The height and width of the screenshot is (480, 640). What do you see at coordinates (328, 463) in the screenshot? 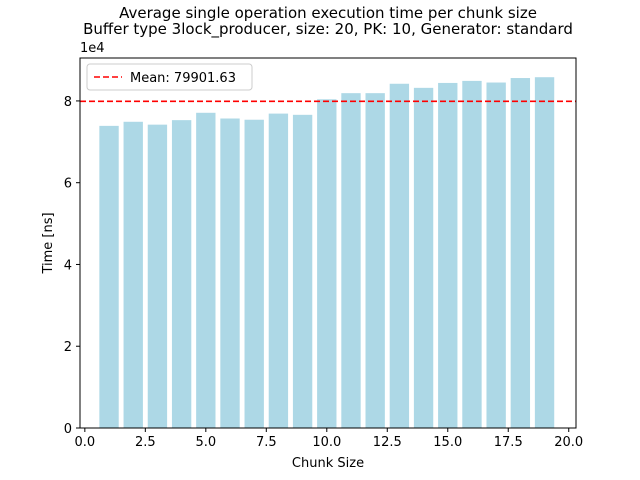
I see `x-axis-label: Chunk Size` at bounding box center [328, 463].